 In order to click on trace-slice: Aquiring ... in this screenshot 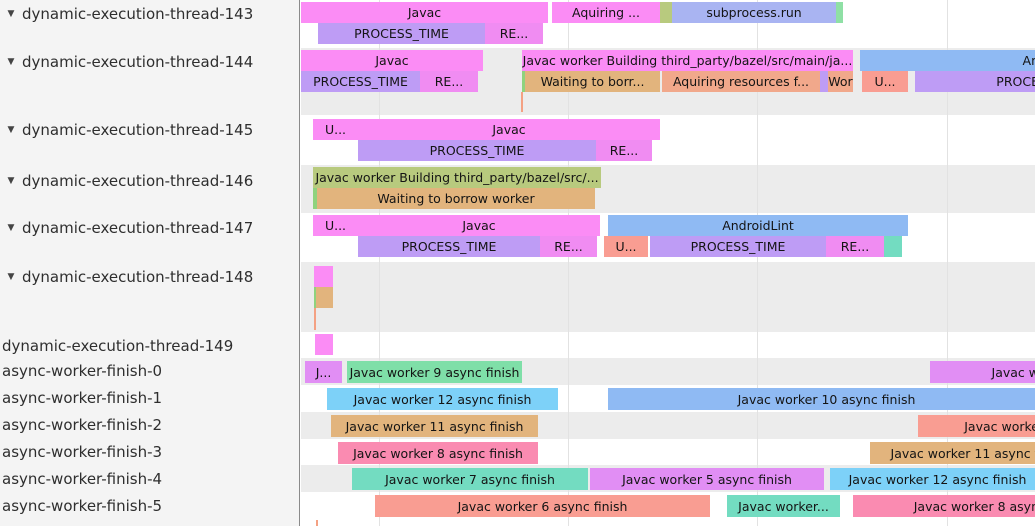, I will do `click(606, 12)`.